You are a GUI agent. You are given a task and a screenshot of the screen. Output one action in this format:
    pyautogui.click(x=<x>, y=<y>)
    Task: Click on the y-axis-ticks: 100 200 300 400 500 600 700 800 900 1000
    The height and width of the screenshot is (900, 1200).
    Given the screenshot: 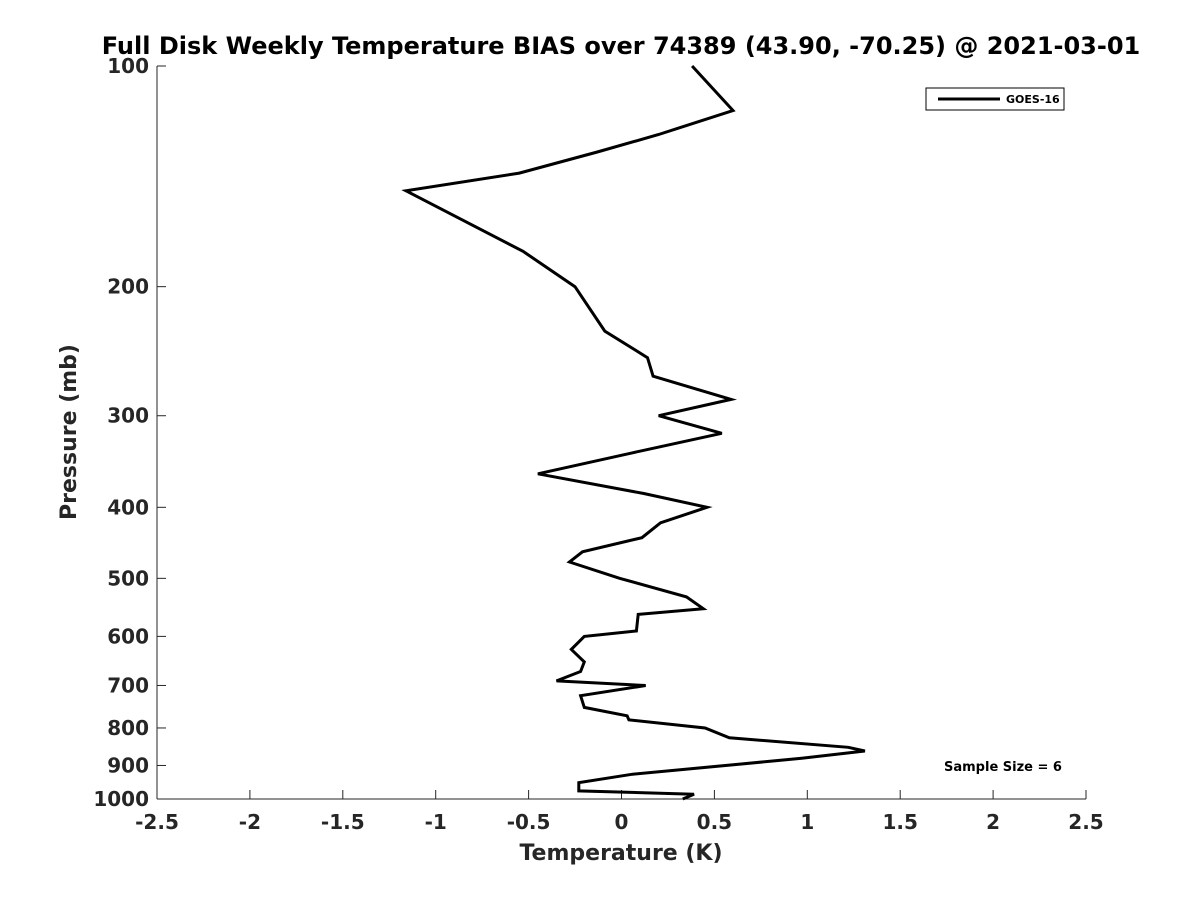 What is the action you would take?
    pyautogui.click(x=129, y=432)
    